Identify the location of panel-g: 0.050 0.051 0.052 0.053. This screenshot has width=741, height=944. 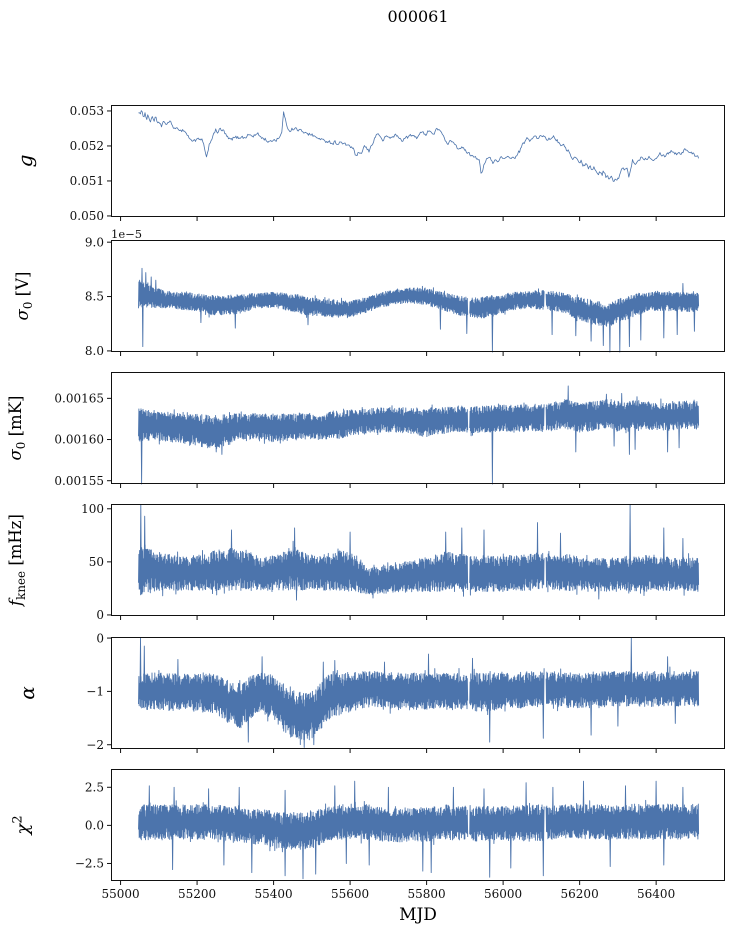
(397, 163).